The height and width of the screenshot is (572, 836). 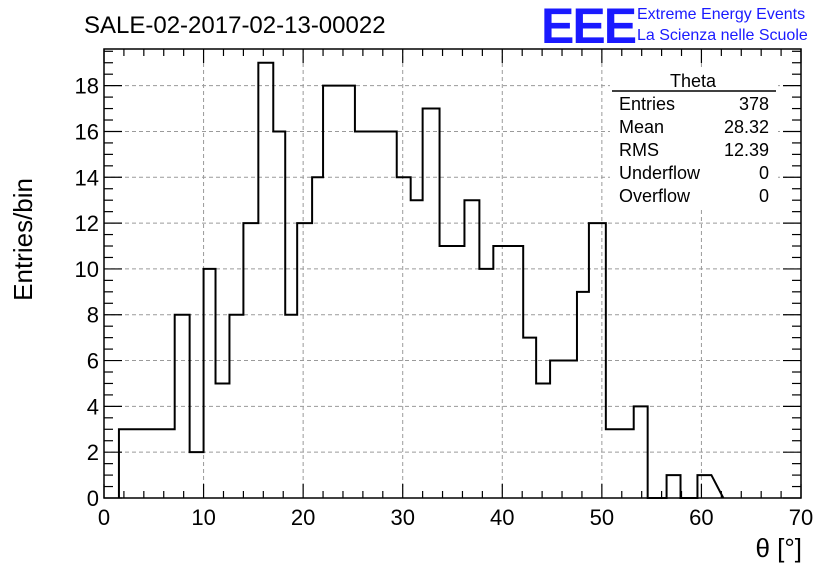 What do you see at coordinates (93, 452) in the screenshot?
I see `y-tick-label: 2` at bounding box center [93, 452].